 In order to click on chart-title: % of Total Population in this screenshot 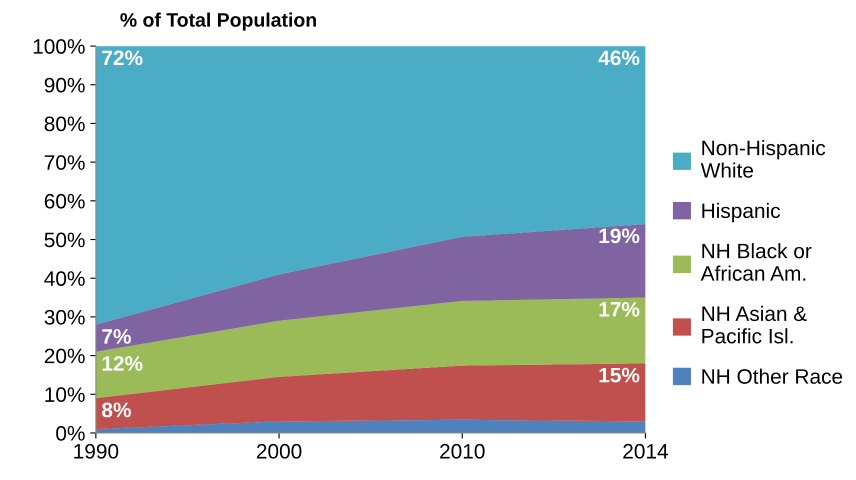, I will do `click(218, 21)`.